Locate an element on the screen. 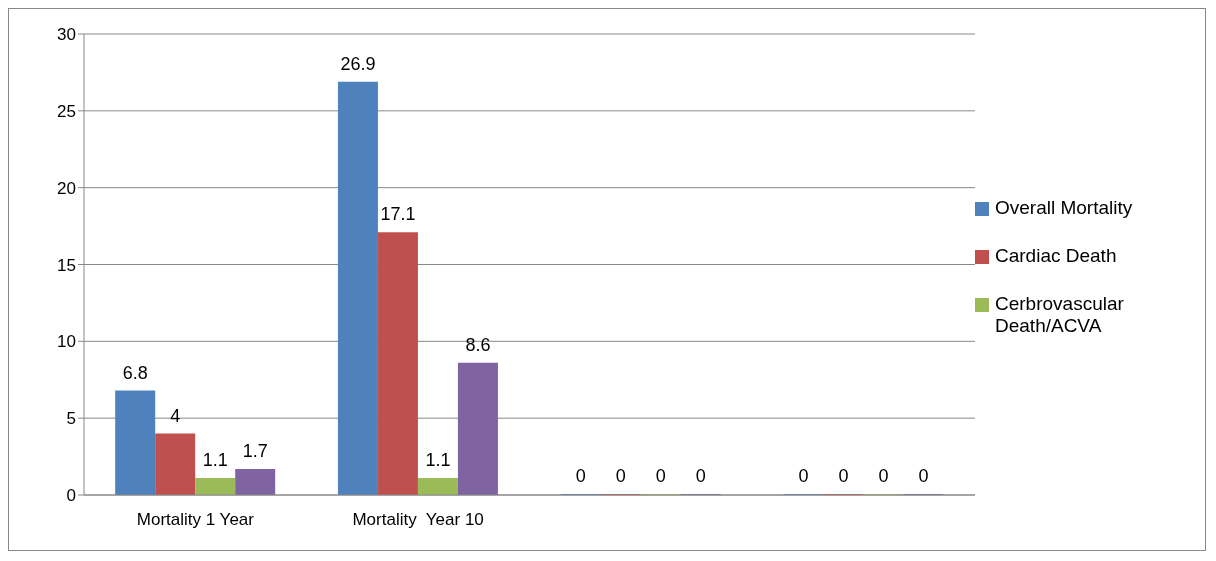 The image size is (1216, 561). y-tick-label: 10 is located at coordinates (66, 342).